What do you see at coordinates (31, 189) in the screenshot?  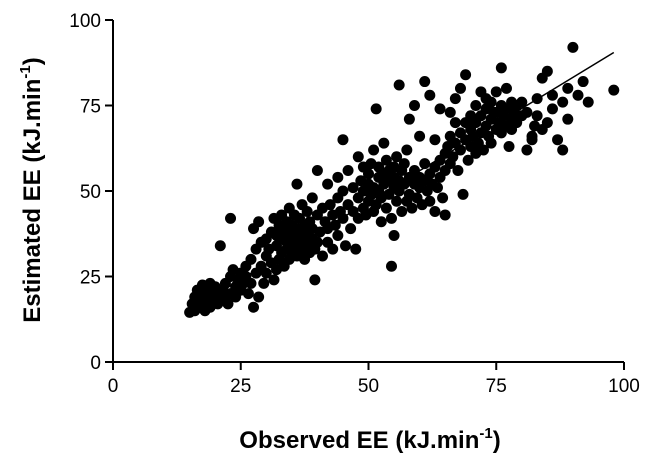 I see `y-axis-title: Estimated EE (kJ.min-1)` at bounding box center [31, 189].